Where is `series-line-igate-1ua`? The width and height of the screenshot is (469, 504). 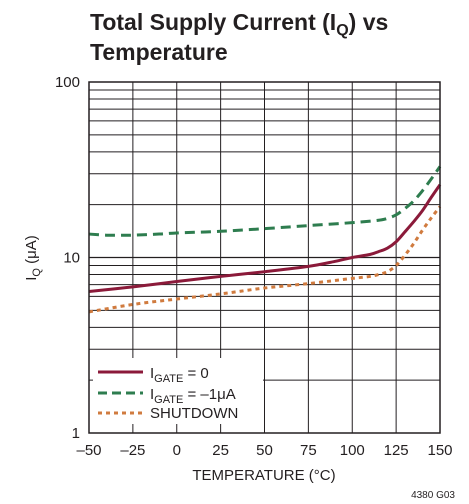 series-line-igate-1ua is located at coordinates (265, 201).